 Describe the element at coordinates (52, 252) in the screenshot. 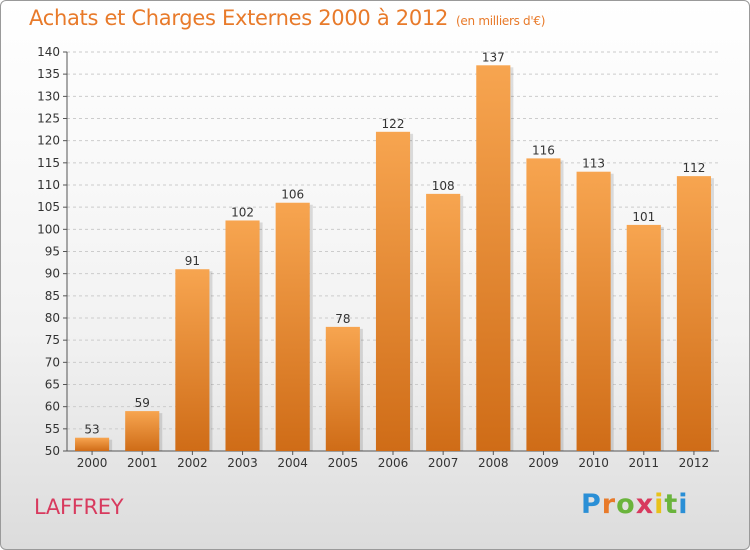

I see `y-tick-label: 95` at that location.